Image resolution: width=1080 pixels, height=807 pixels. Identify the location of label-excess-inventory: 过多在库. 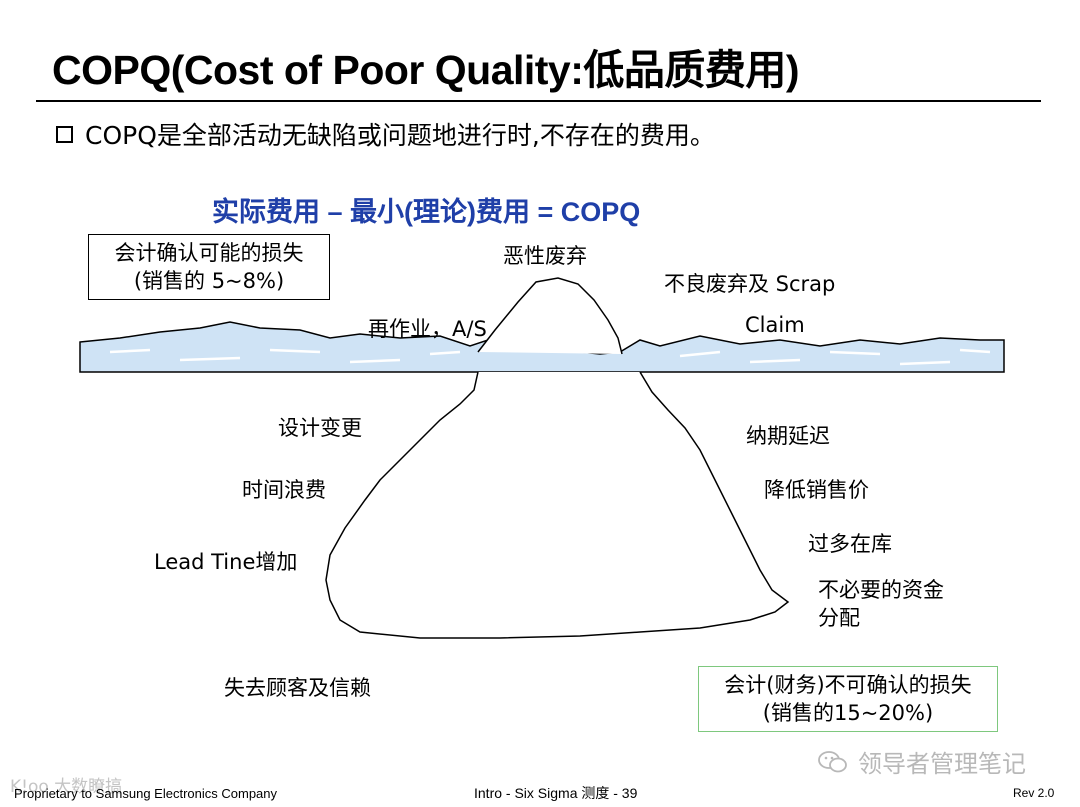
(850, 544).